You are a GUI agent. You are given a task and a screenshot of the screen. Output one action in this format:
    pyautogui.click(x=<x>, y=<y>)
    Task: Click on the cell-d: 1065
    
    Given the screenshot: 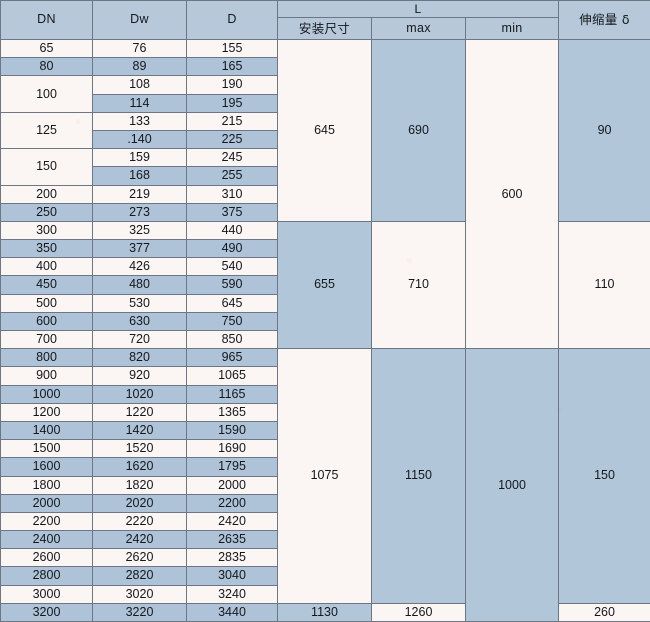 What is the action you would take?
    pyautogui.click(x=232, y=376)
    